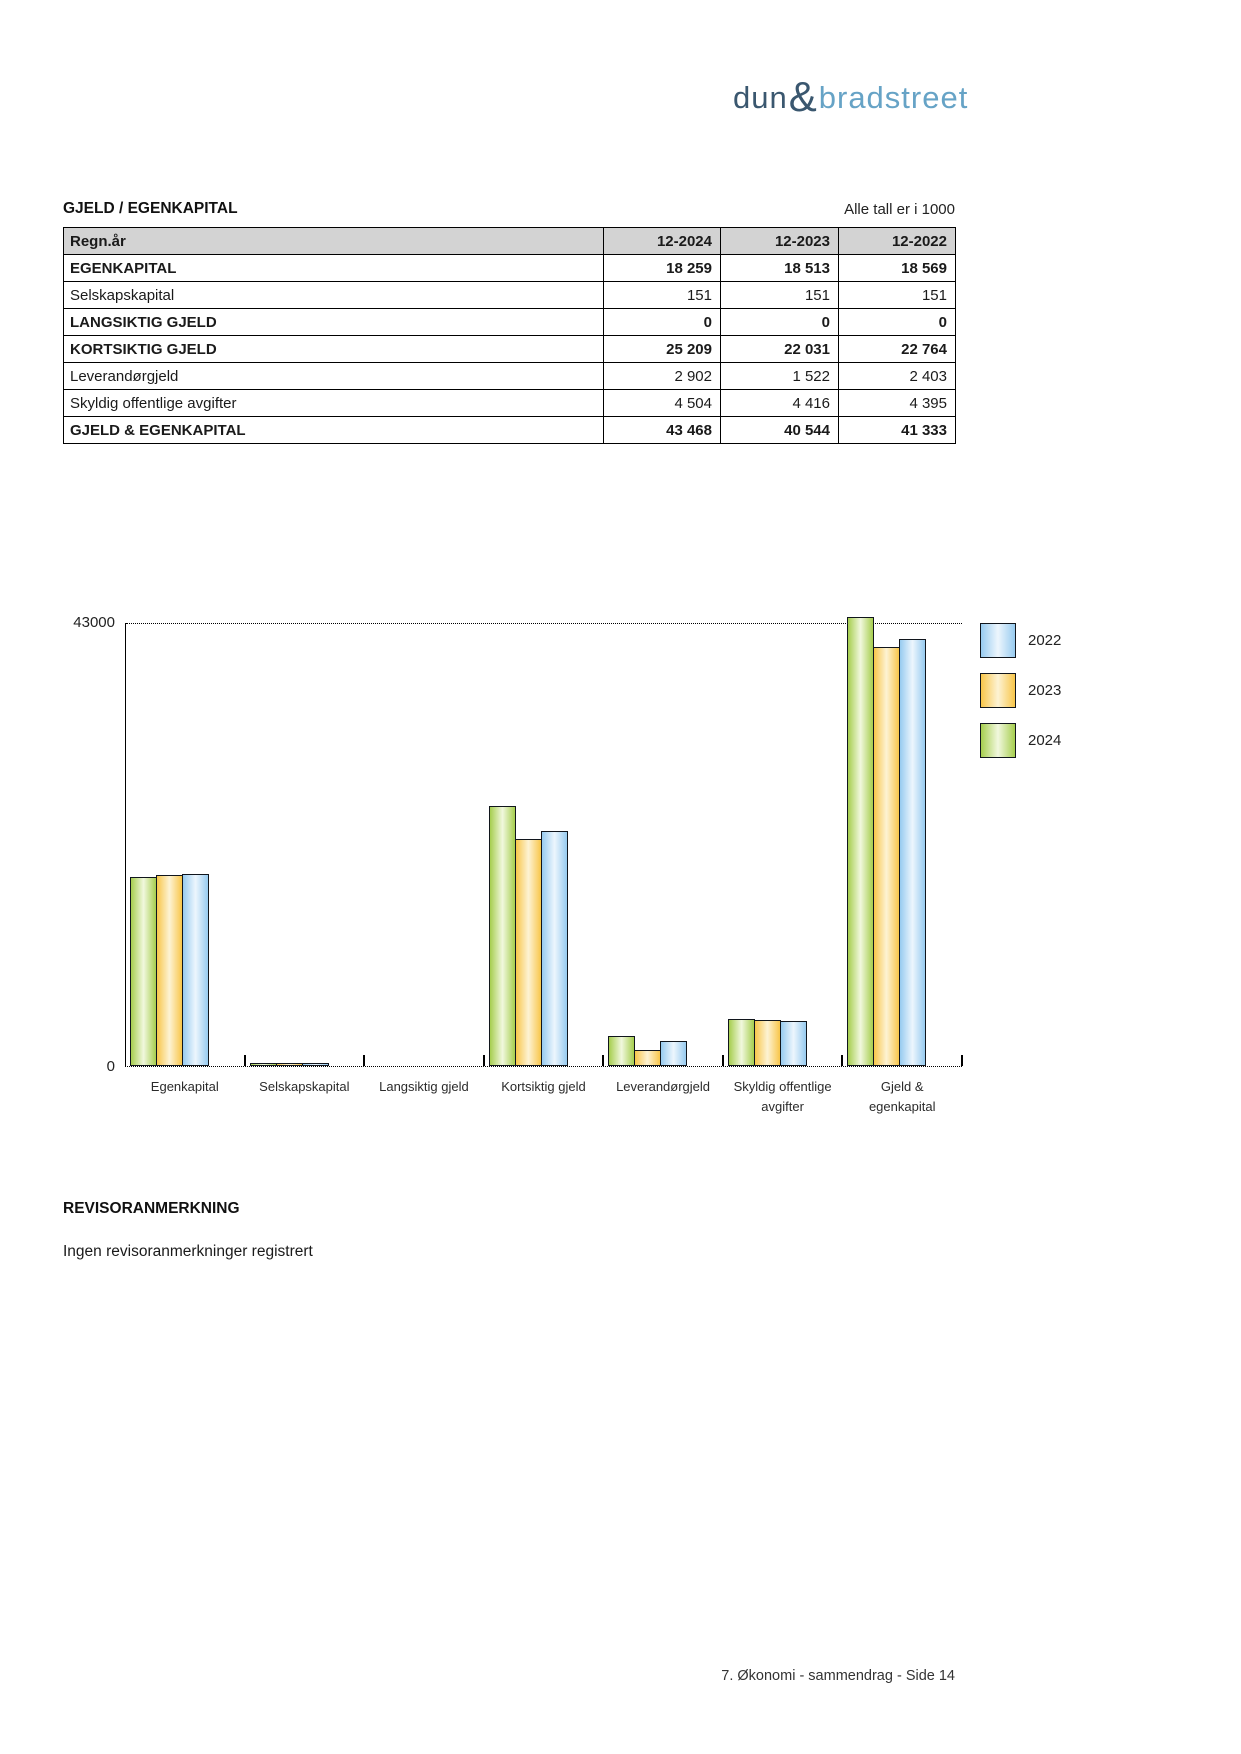 This screenshot has height=1754, width=1241. What do you see at coordinates (424, 1086) in the screenshot?
I see `category-label: Langsiktig gjeld` at bounding box center [424, 1086].